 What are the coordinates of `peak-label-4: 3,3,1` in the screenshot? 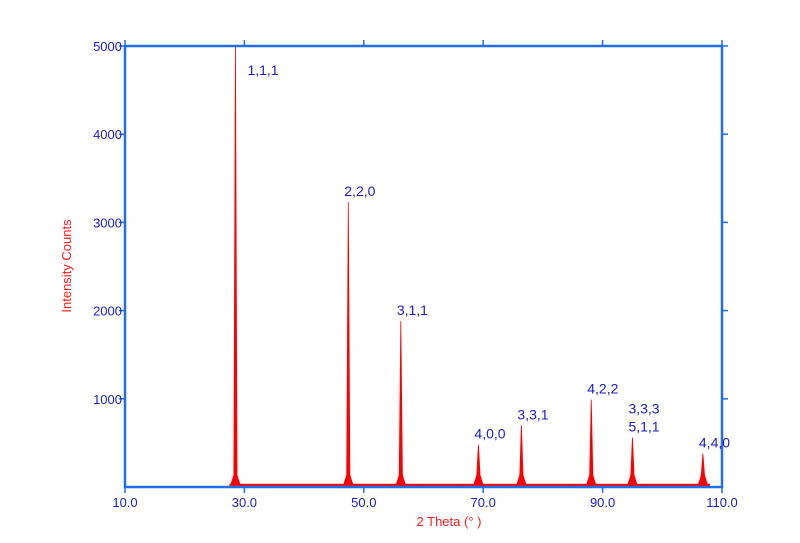 It's located at (532, 414).